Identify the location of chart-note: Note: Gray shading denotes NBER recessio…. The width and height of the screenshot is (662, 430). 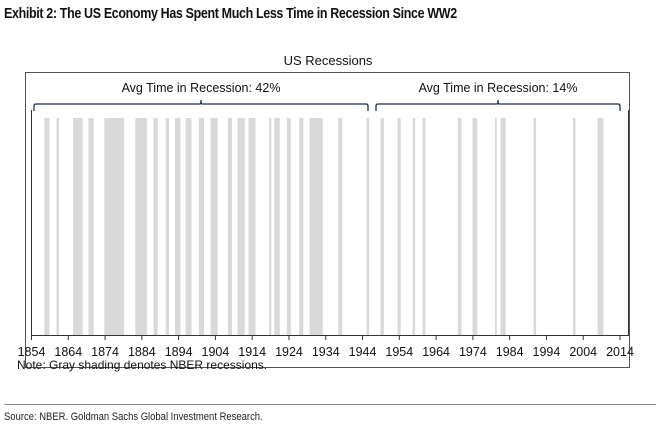
(142, 365).